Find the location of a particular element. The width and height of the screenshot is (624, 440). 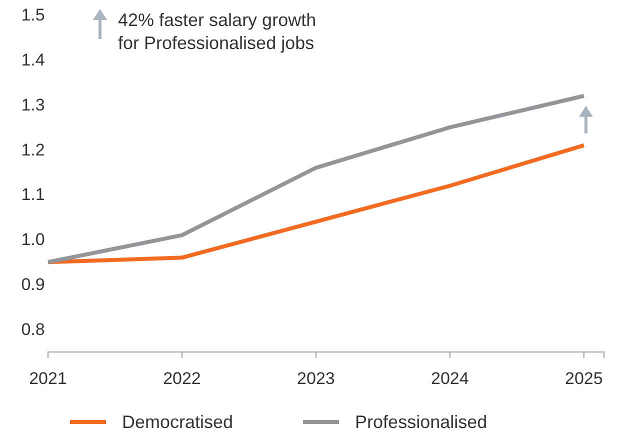

y-tick-label: 0.9 is located at coordinates (33, 284).